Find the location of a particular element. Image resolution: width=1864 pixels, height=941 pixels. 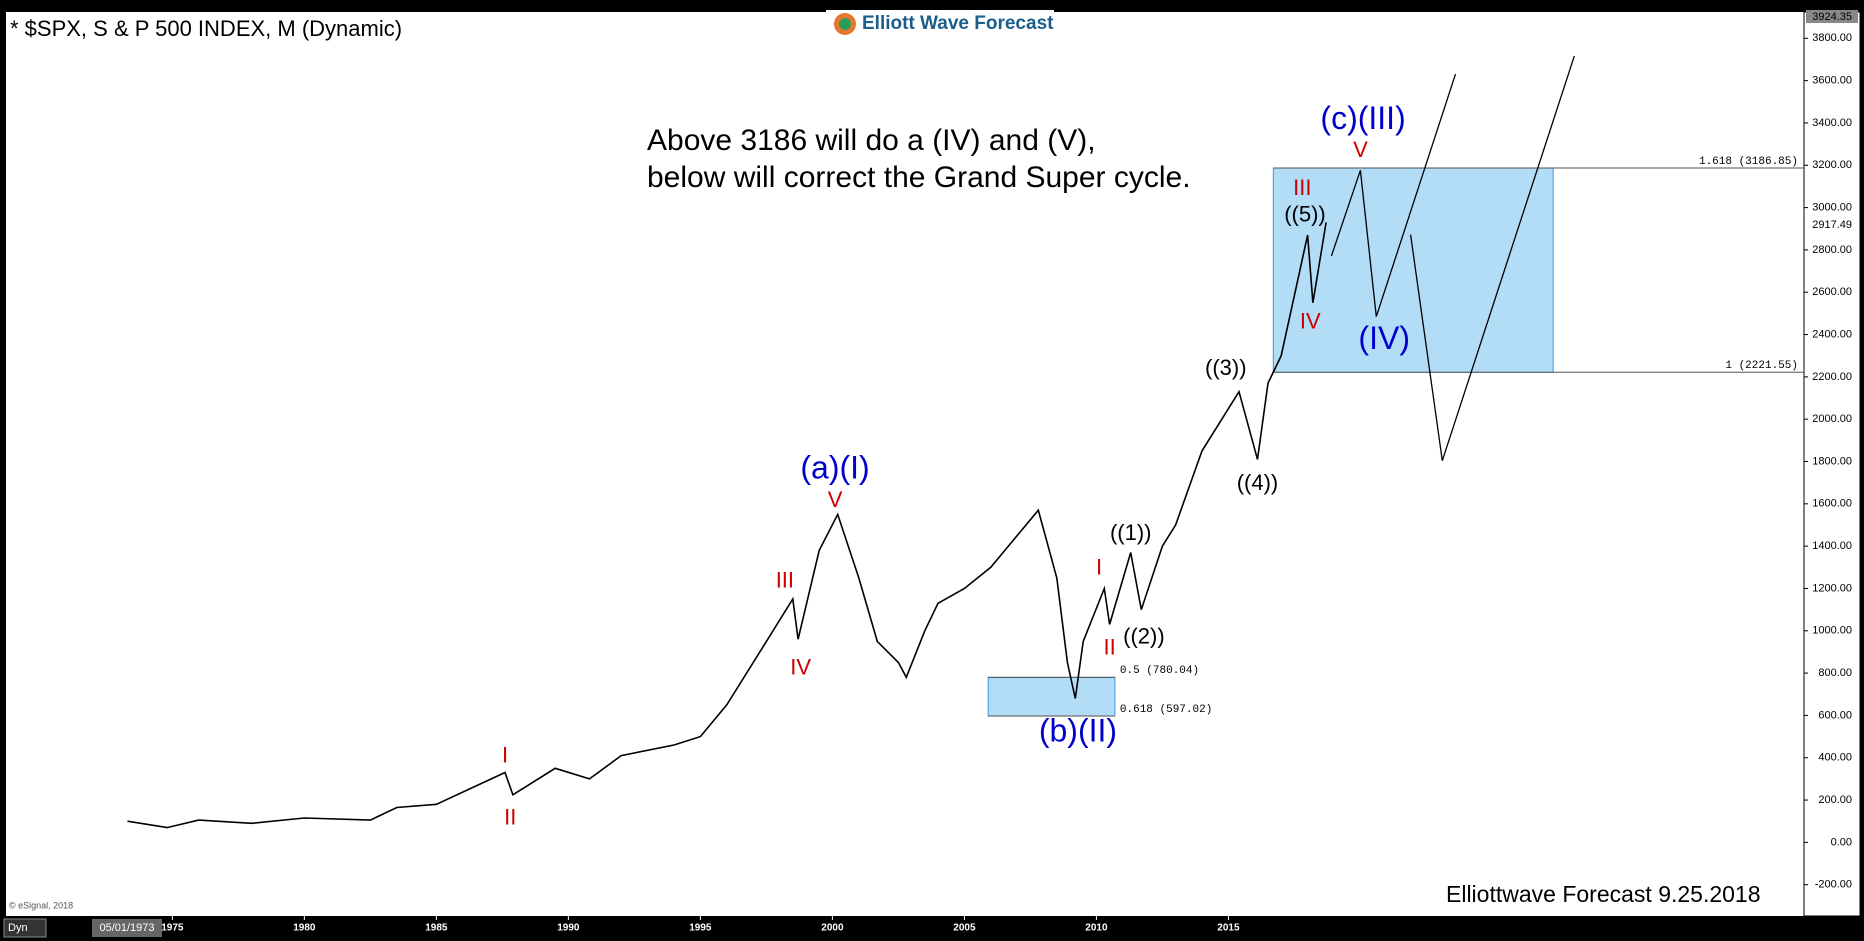

logo: Elliott Wave Forecast is located at coordinates (940, 24).